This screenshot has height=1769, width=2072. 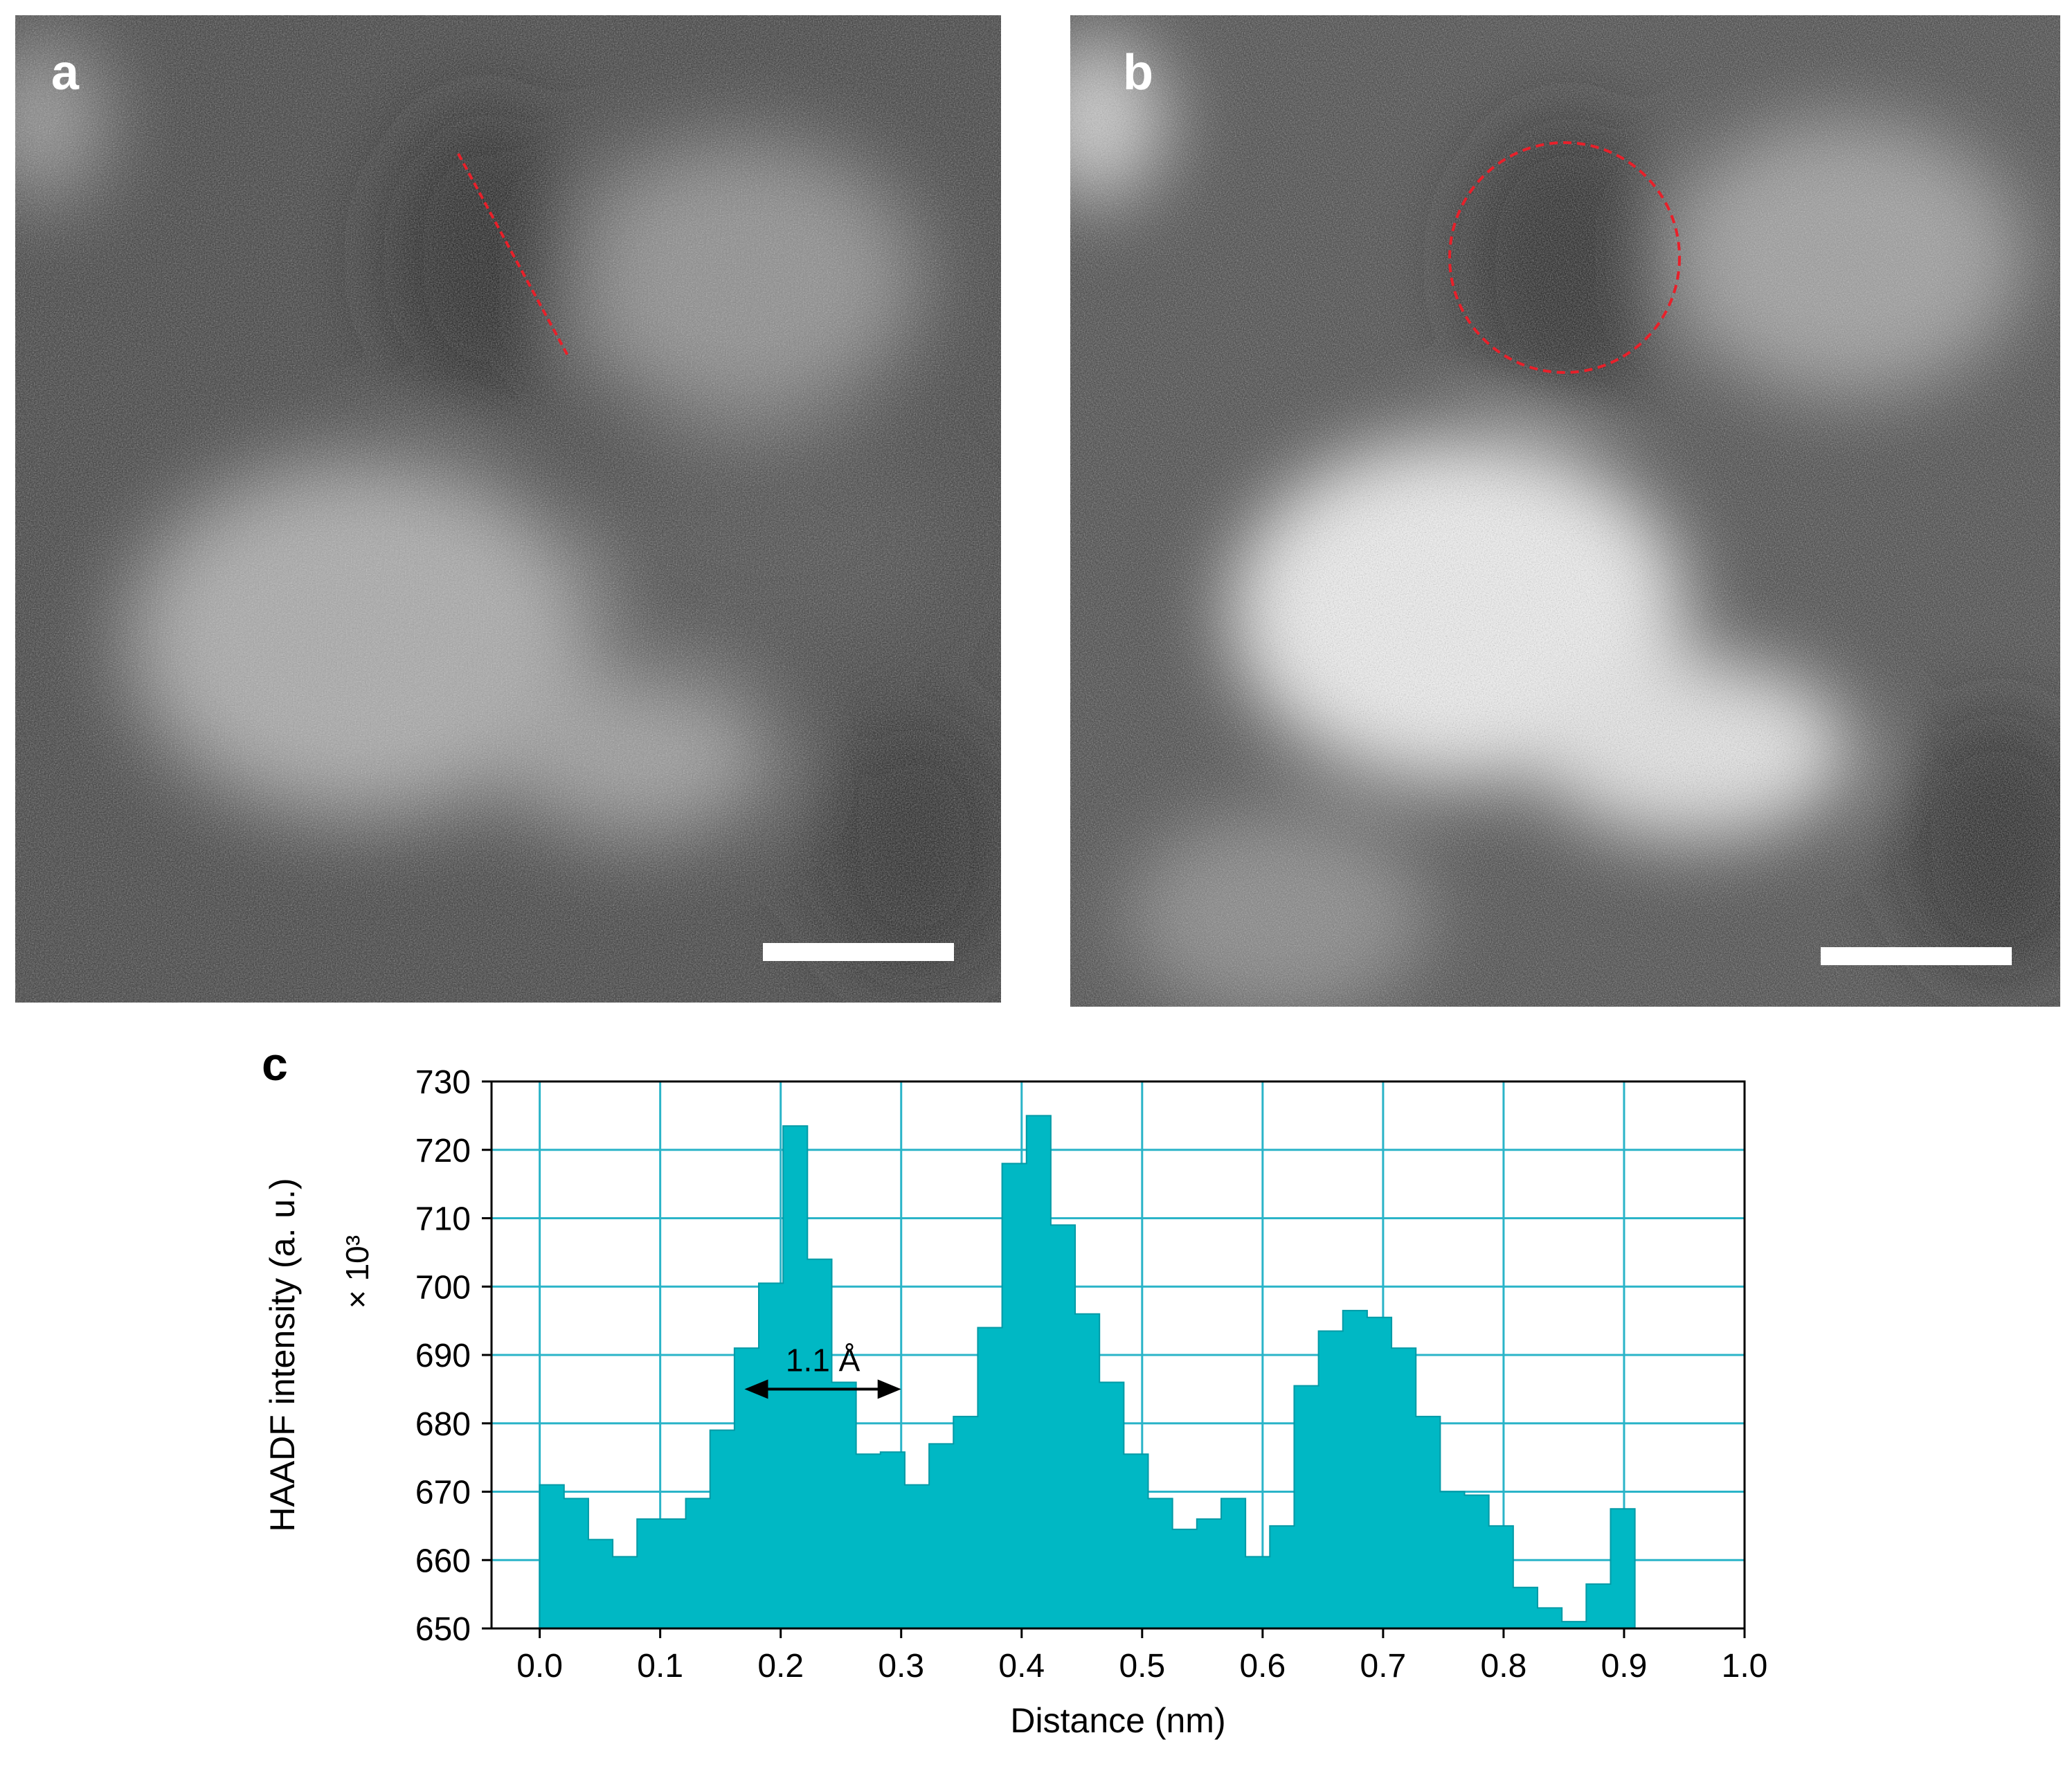 I want to click on arrowhead-right, so click(x=889, y=1389).